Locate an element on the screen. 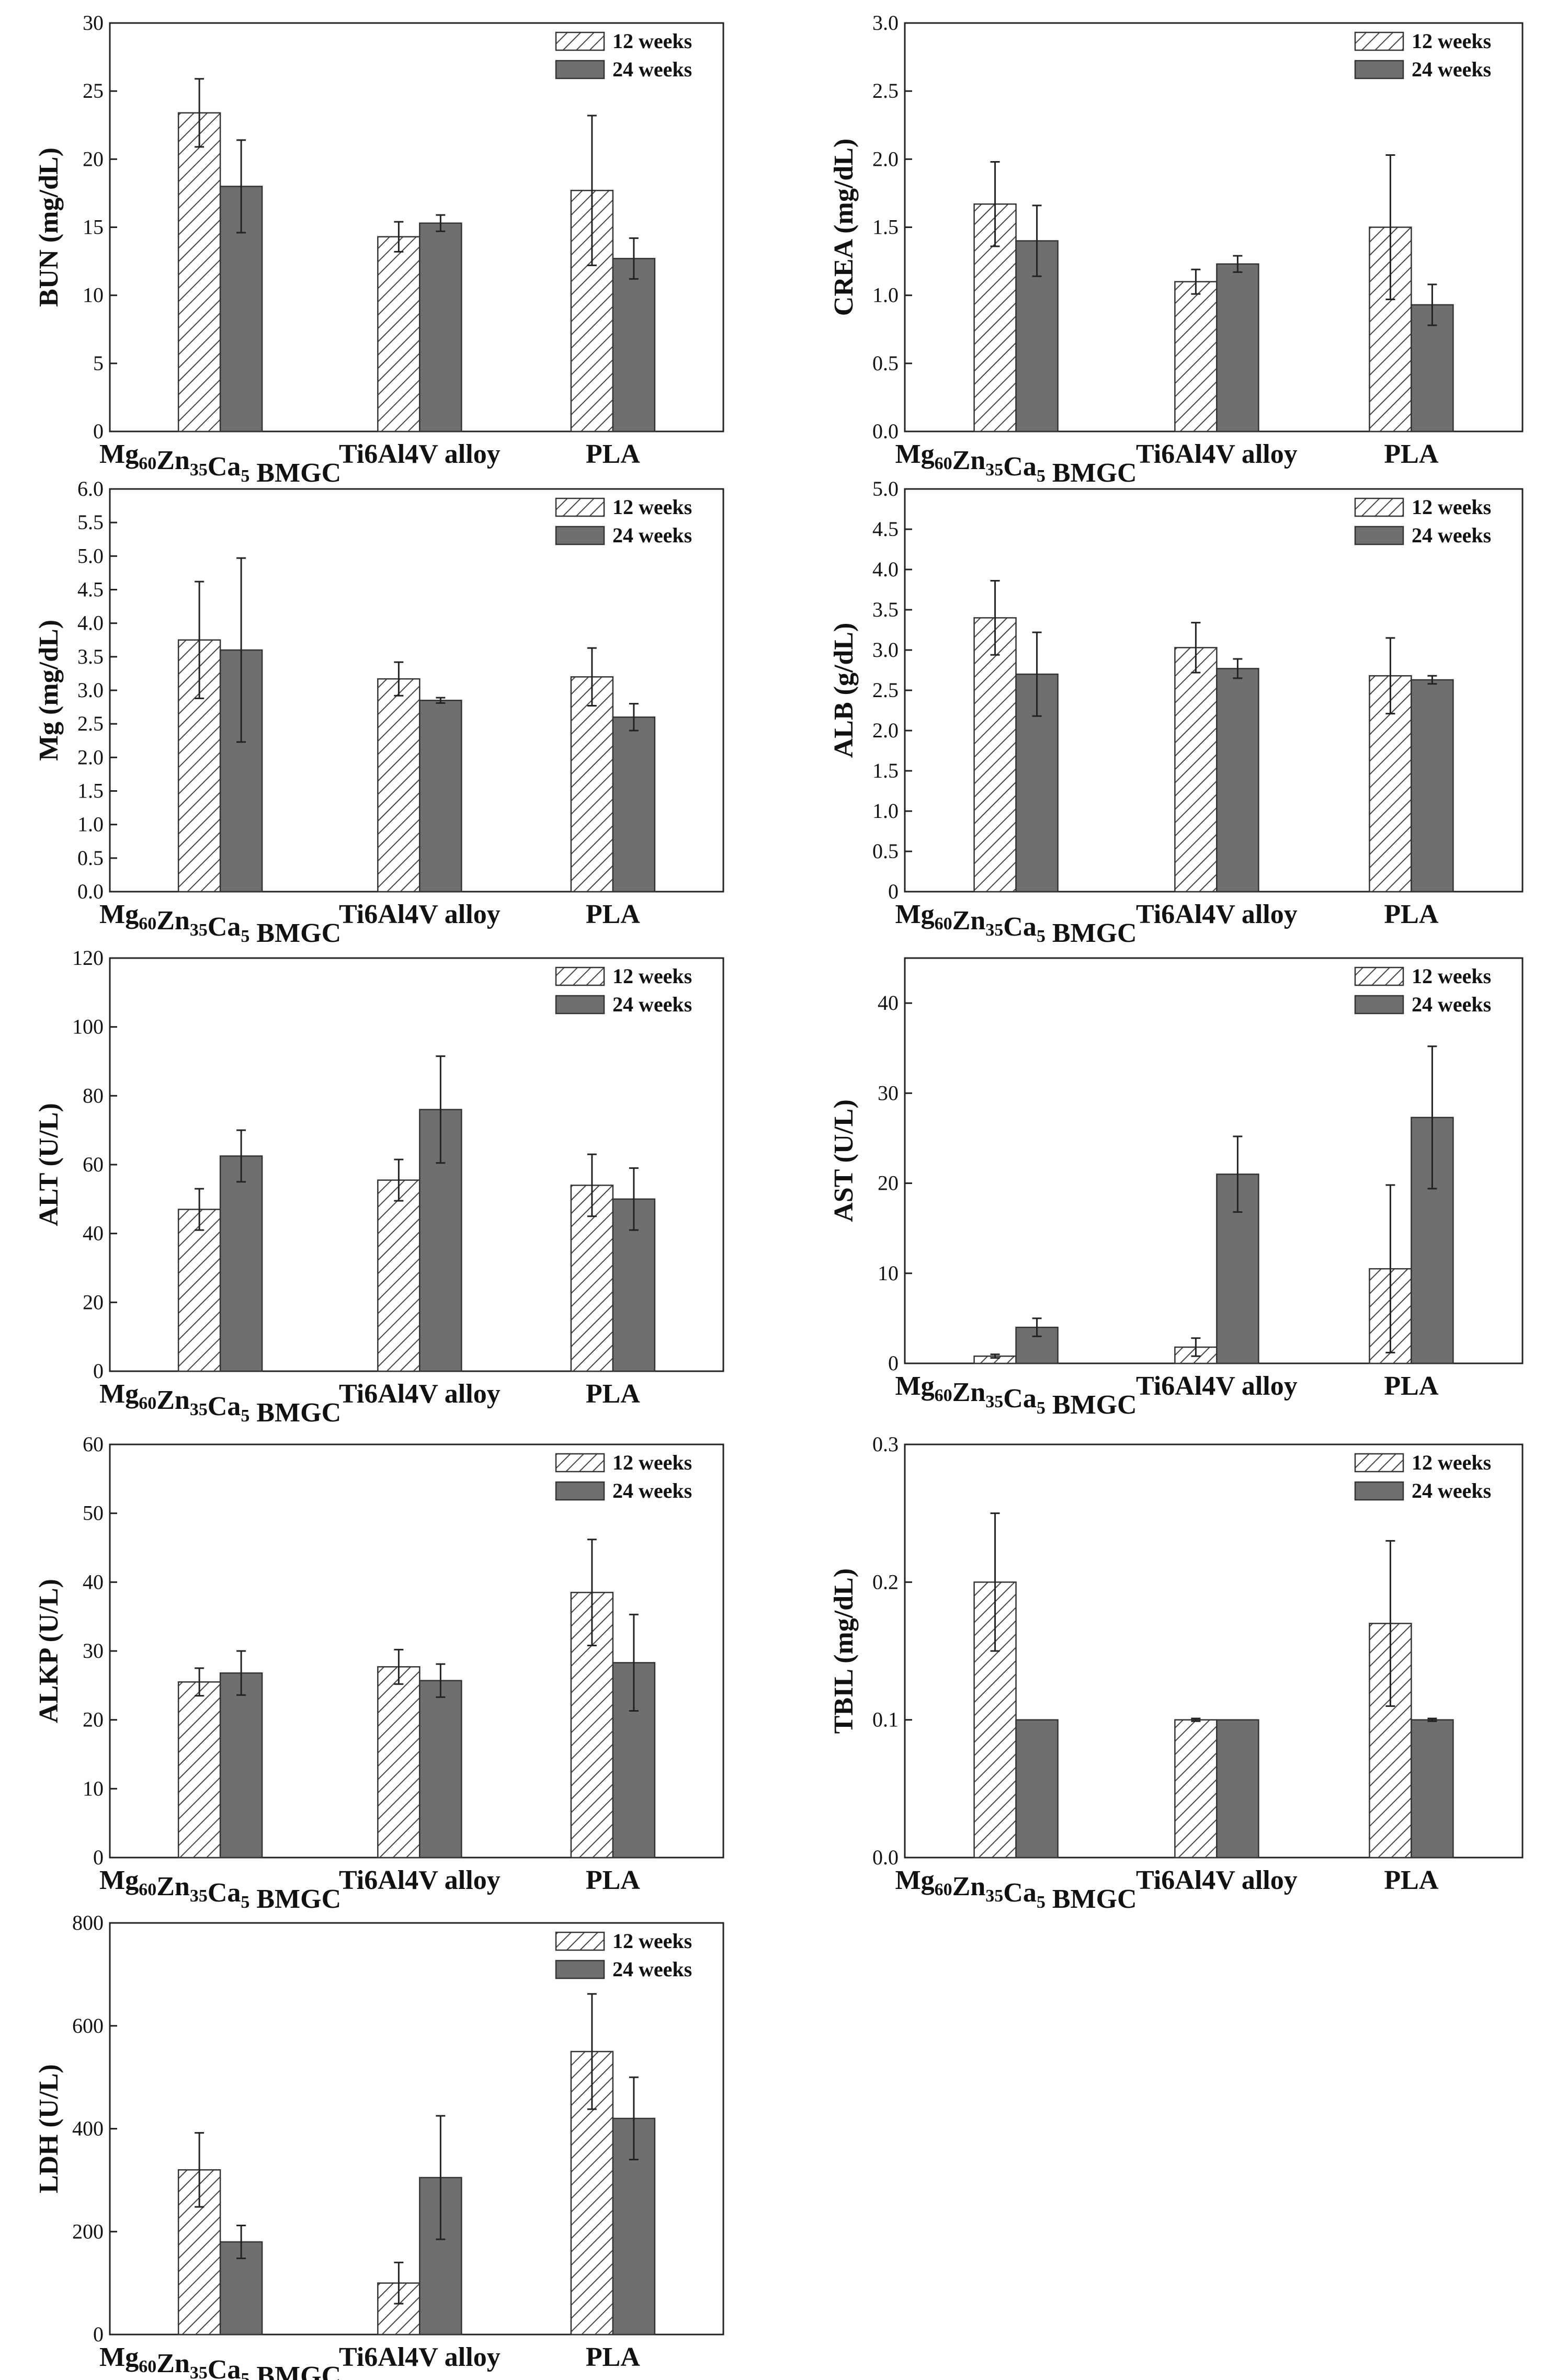 The image size is (1557, 2380). y-axis-label: ALT (U/L) is located at coordinates (49, 1164).